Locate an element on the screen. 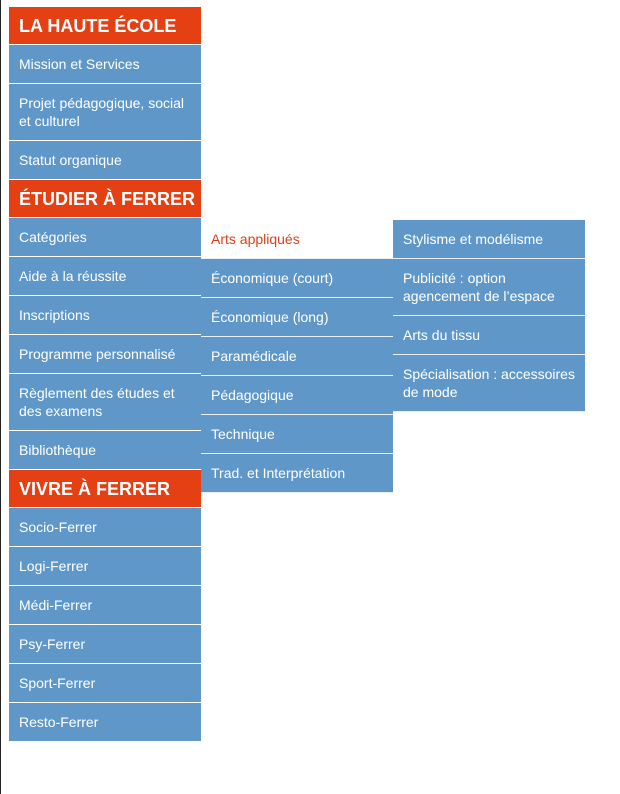 The width and height of the screenshot is (620, 794). submenu-item-stylisme-modelisme: Stylisme et modélisme is located at coordinates (489, 239).